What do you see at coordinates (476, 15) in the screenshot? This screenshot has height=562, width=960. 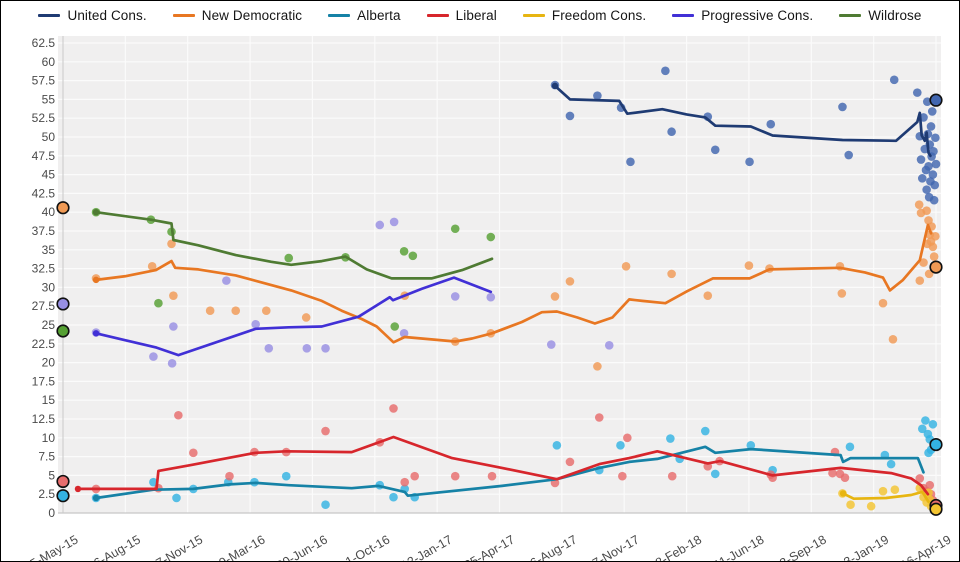 I see `legend-label: Liberal` at bounding box center [476, 15].